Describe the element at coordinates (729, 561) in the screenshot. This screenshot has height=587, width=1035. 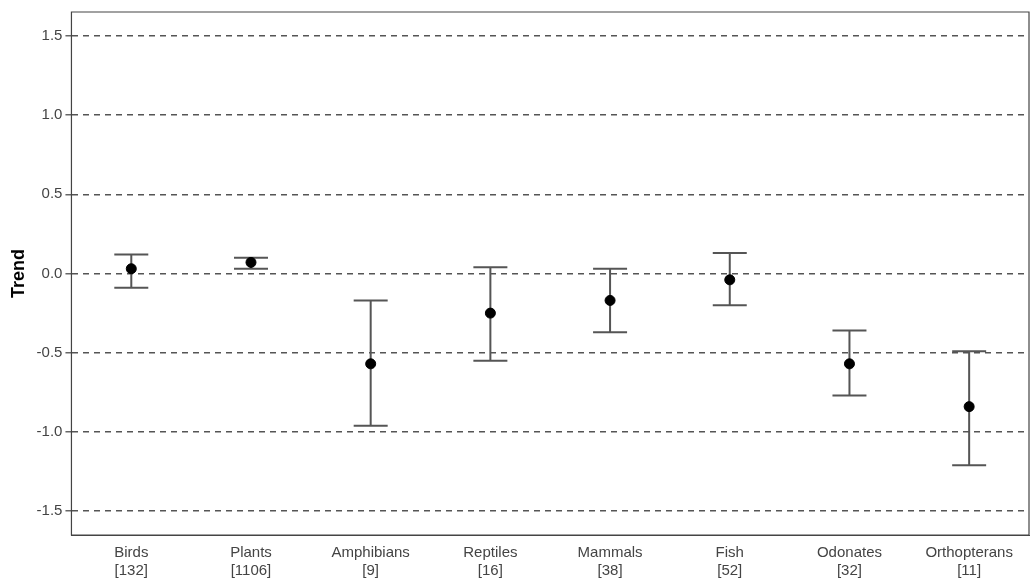
I see `x-tick-label: Fish [52]` at that location.